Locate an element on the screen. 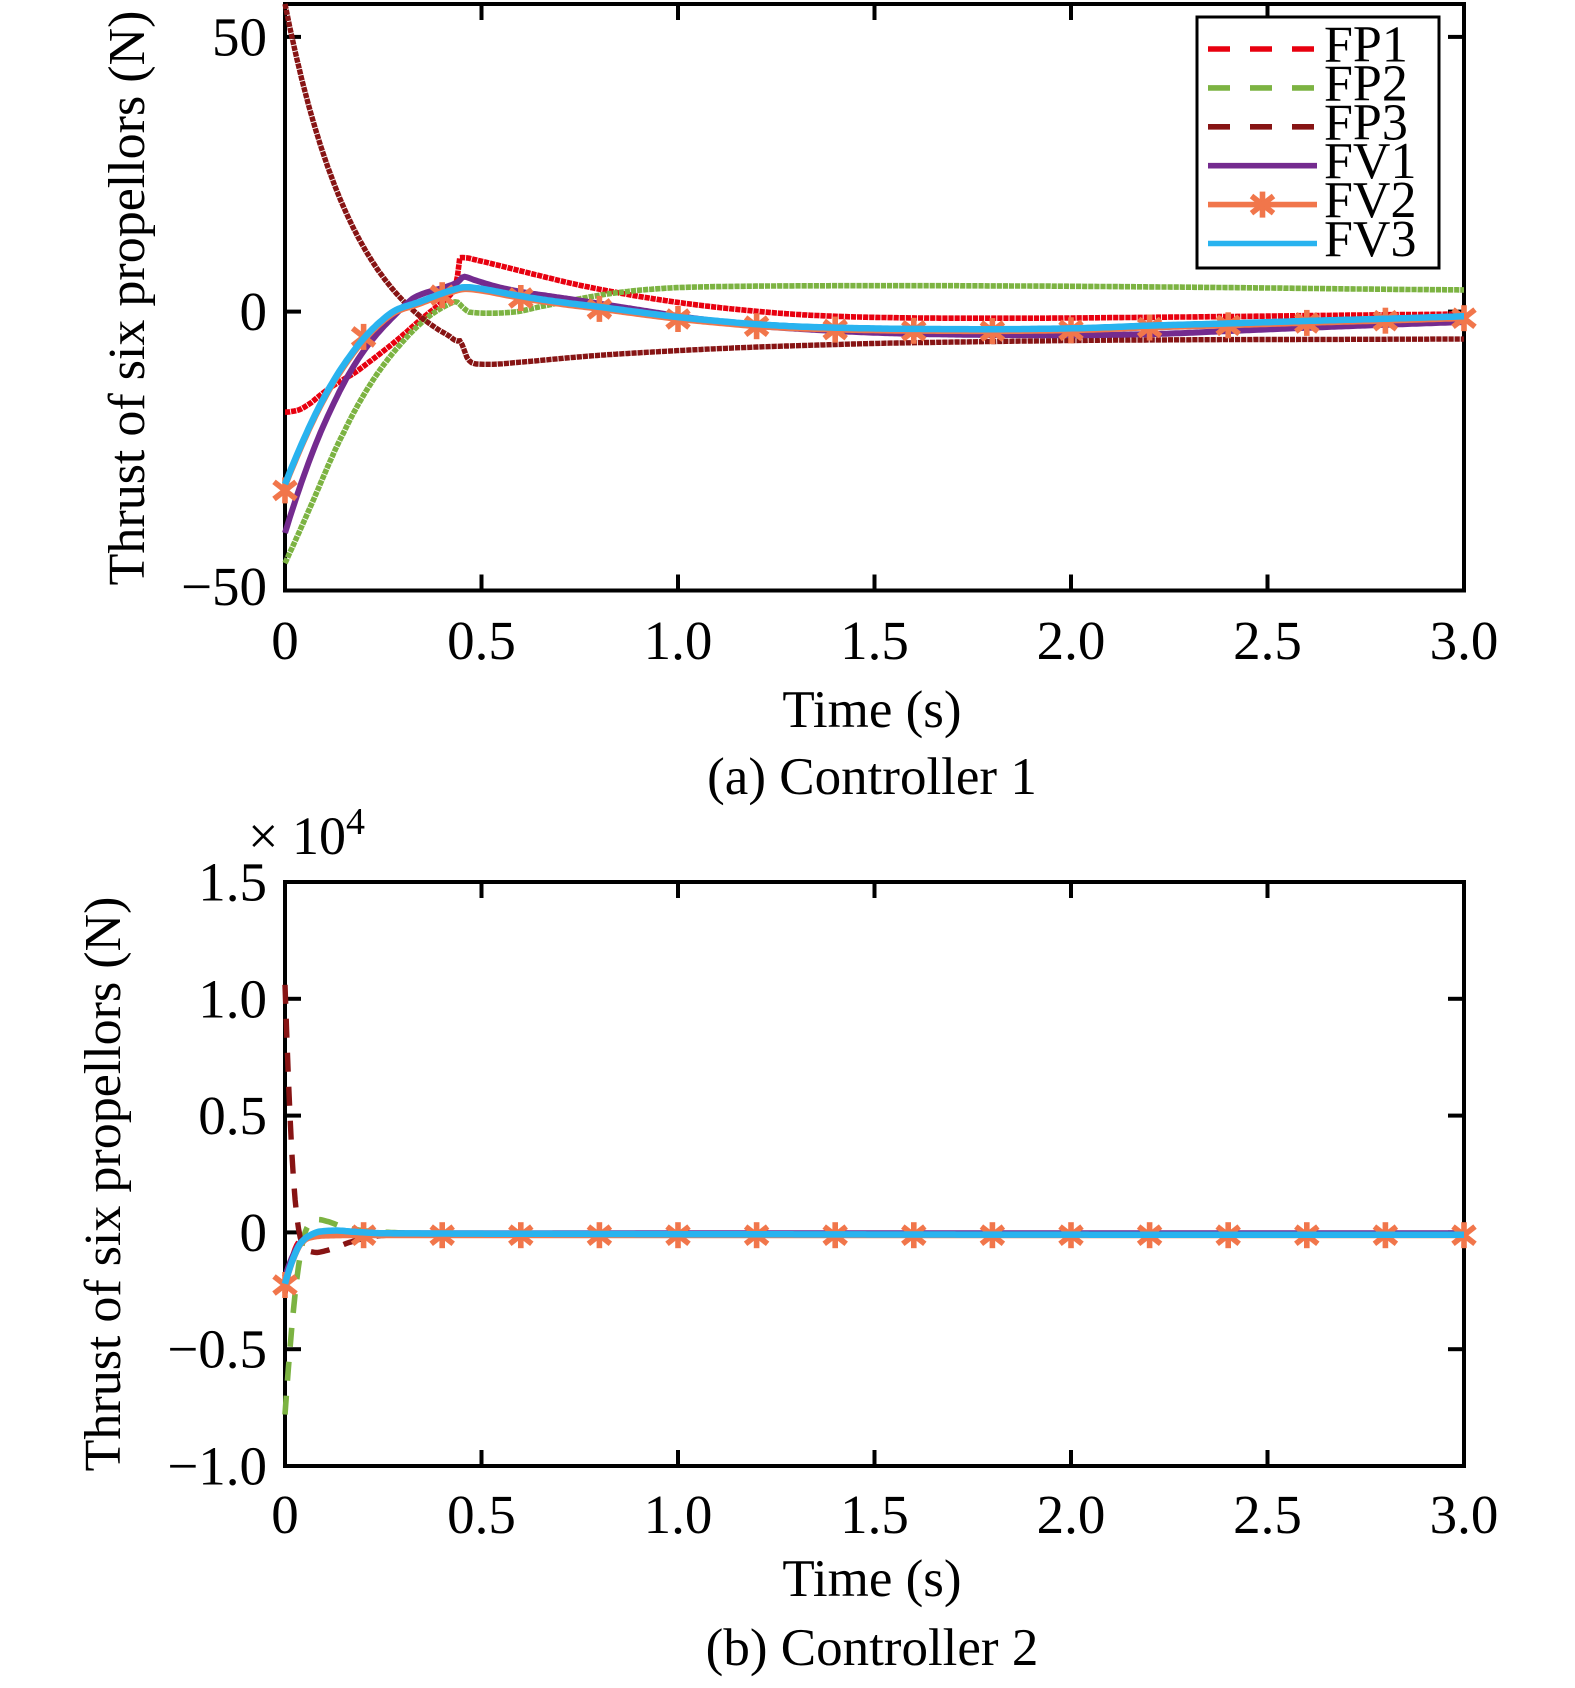 Image resolution: width=1575 pixels, height=1688 pixels. svg-text: −1.0 is located at coordinates (217, 1466).